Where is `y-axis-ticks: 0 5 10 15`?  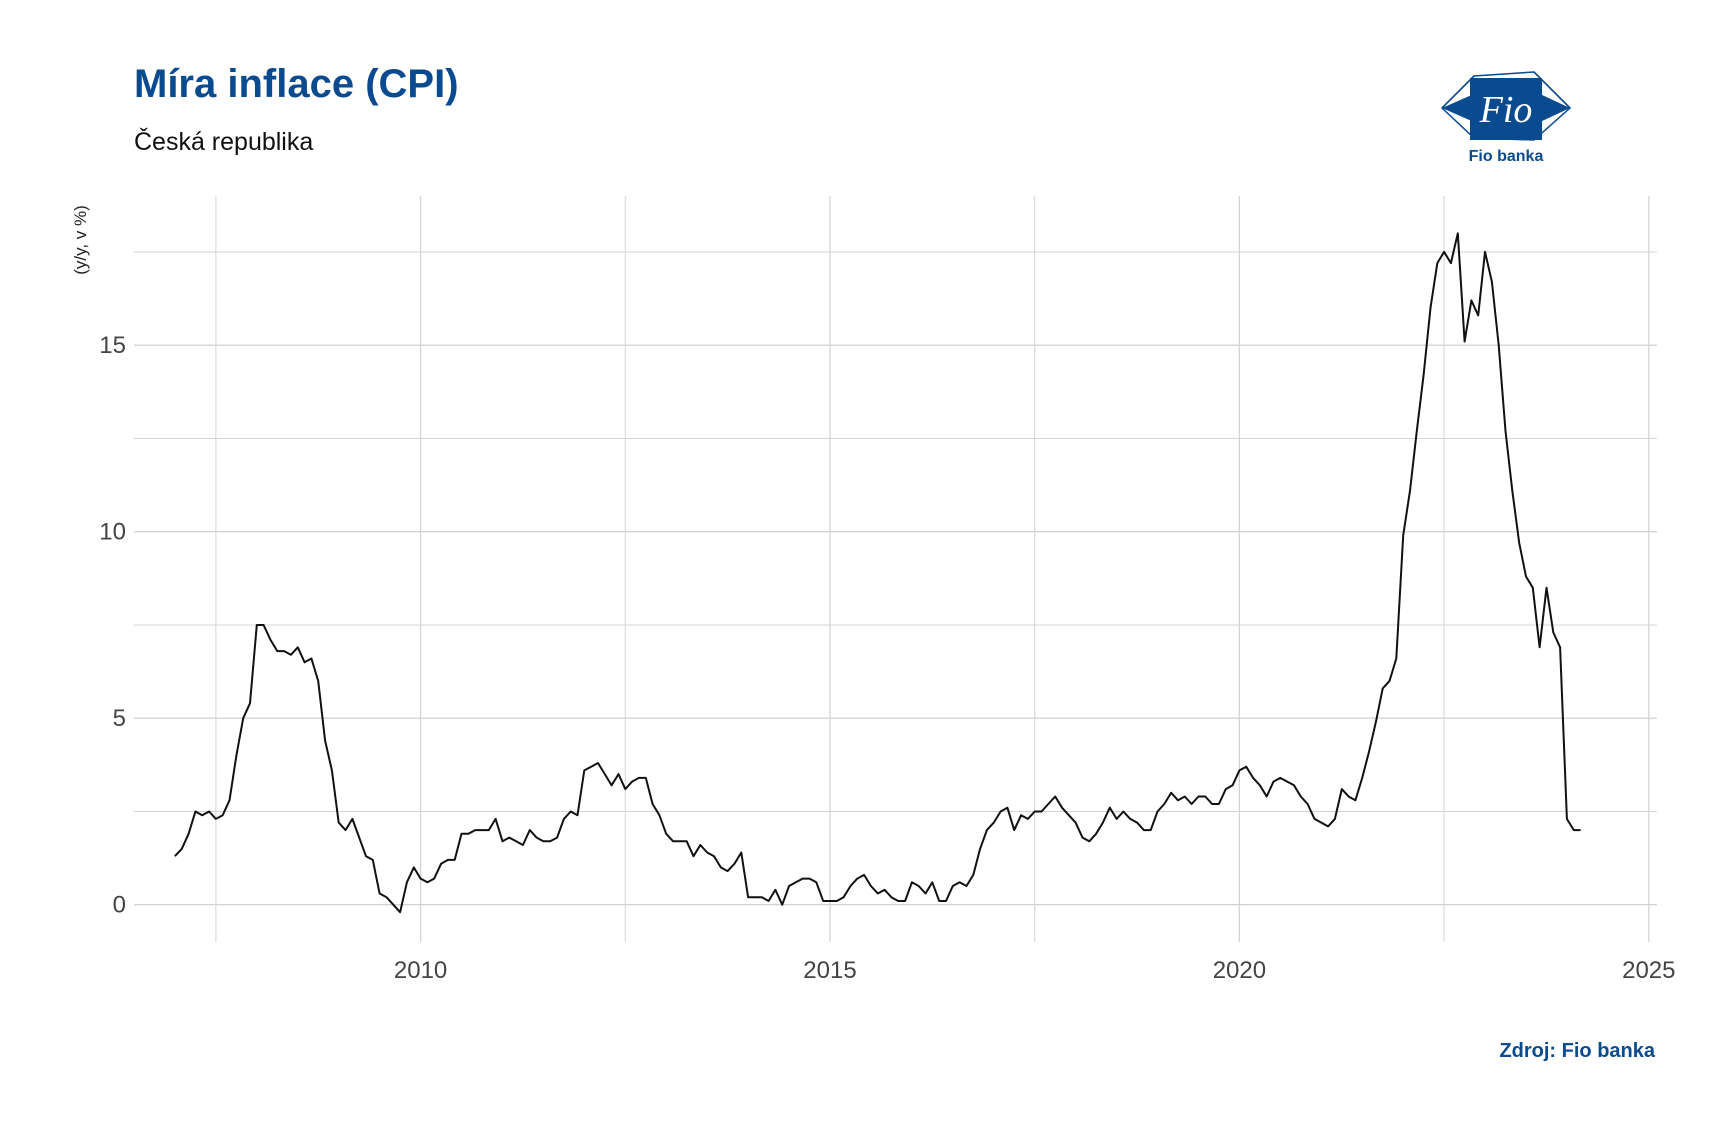 y-axis-ticks: 0 5 10 15 is located at coordinates (112, 625).